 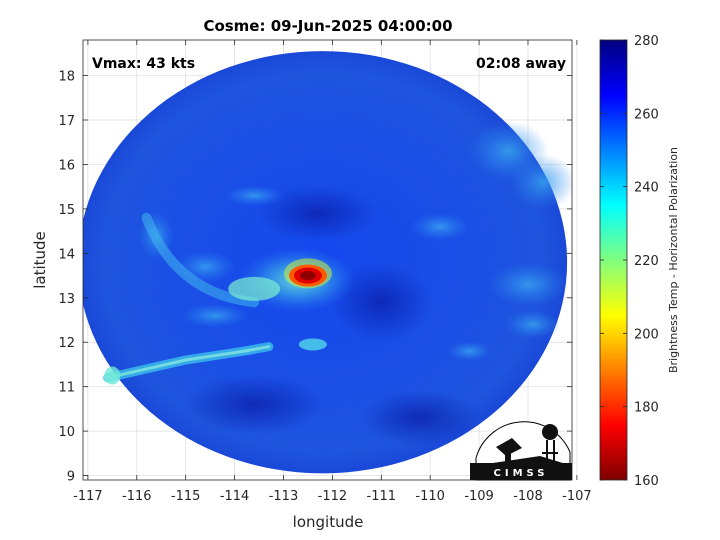 I want to click on x-tick-label: -116, so click(x=137, y=496).